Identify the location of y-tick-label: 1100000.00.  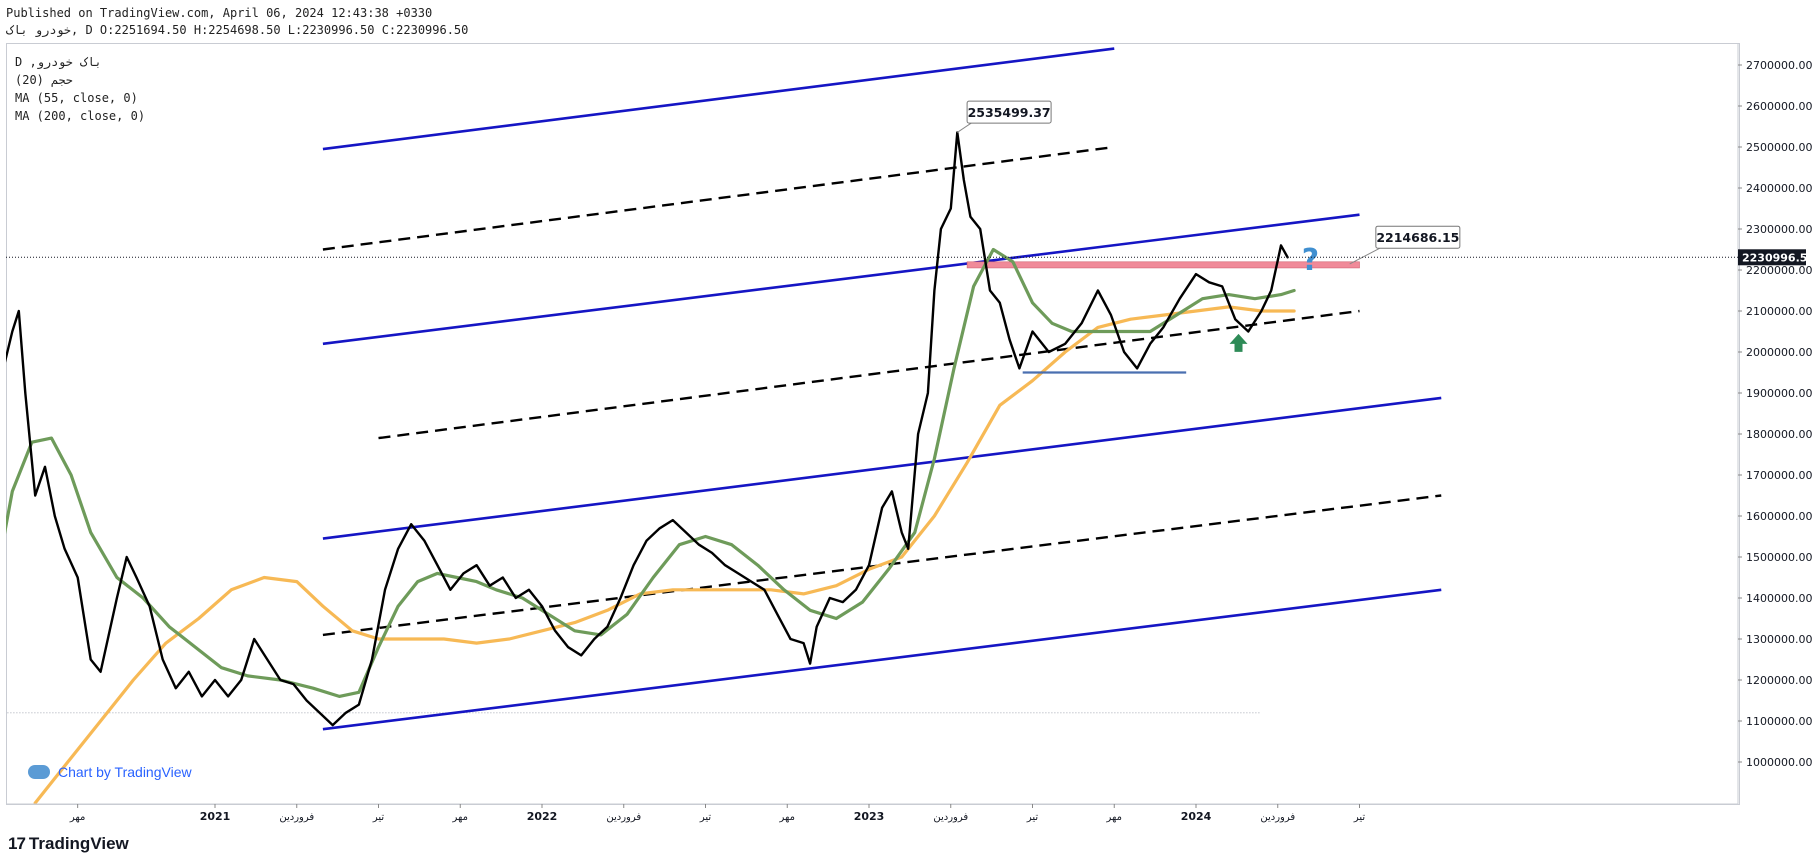
(1779, 721).